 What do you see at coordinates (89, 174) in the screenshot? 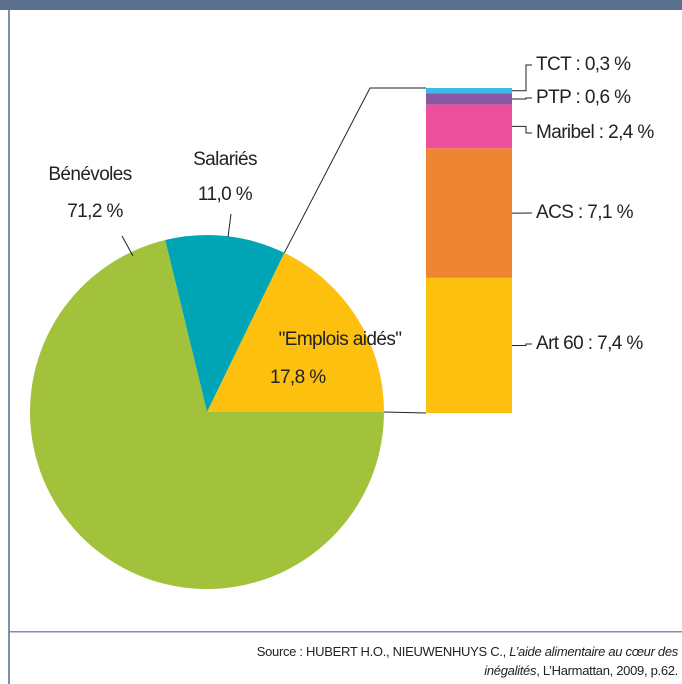
I see `pie-label: Bénévoles` at bounding box center [89, 174].